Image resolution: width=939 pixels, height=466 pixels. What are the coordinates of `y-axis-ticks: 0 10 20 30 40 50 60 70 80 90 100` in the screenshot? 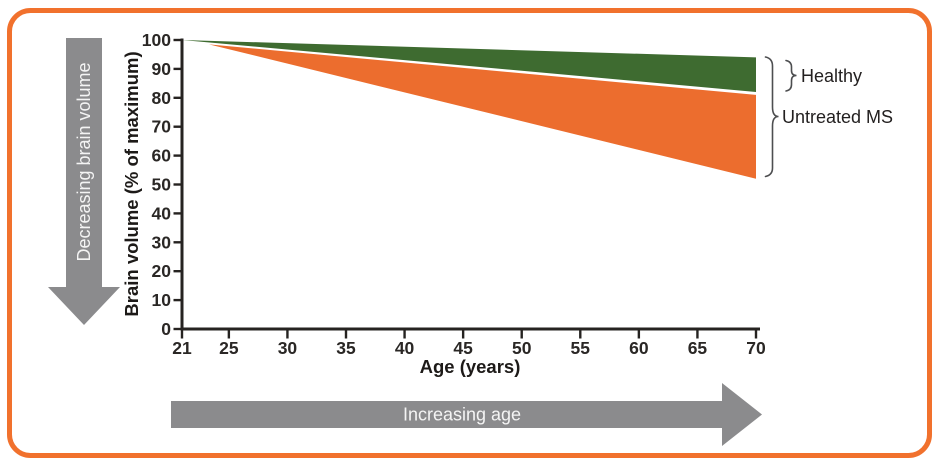 It's located at (161, 184).